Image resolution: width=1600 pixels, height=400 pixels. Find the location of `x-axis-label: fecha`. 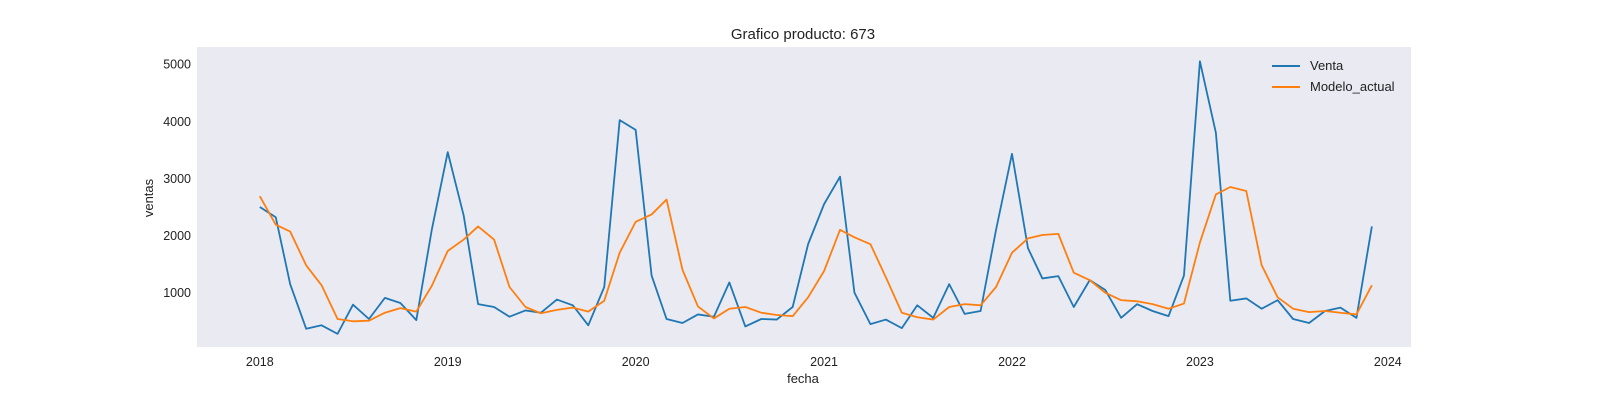

x-axis-label: fecha is located at coordinates (803, 378).